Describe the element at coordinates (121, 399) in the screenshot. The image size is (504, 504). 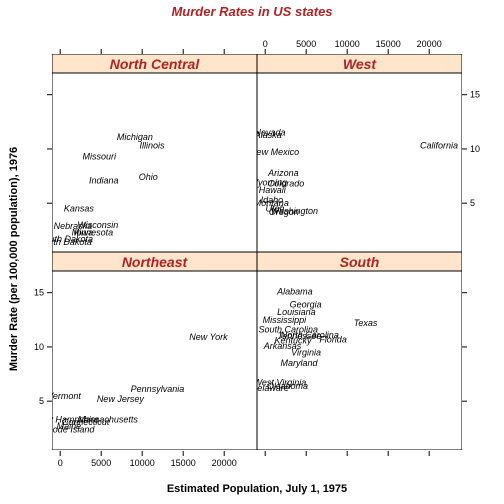
I see `point-label: New Jersey` at that location.